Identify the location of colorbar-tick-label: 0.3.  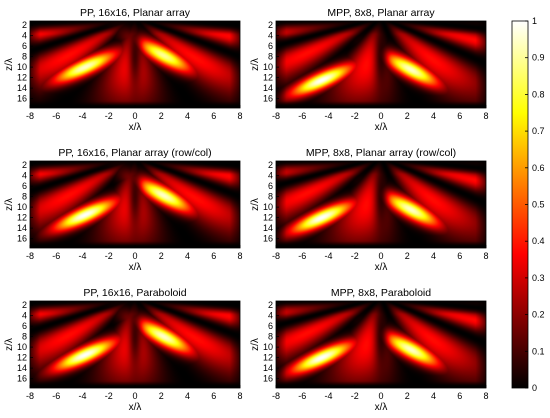
(538, 278).